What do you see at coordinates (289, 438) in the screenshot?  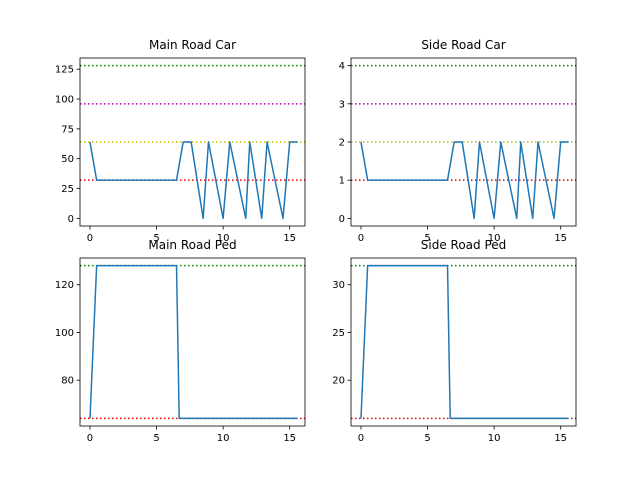 I see `main-road-ped-x-tick-label: 15` at bounding box center [289, 438].